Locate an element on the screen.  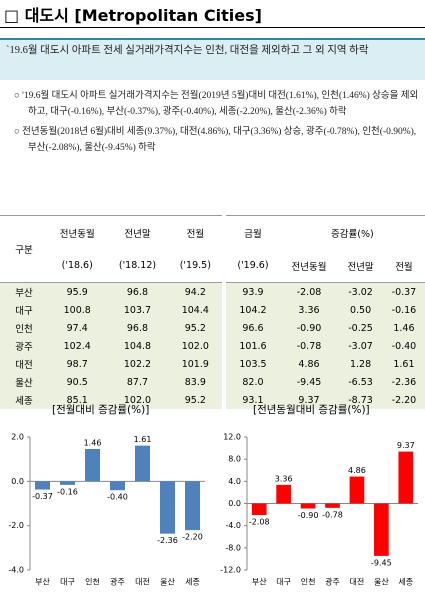
chart-title: [전월대비 증감률(%)] is located at coordinates (101, 410).